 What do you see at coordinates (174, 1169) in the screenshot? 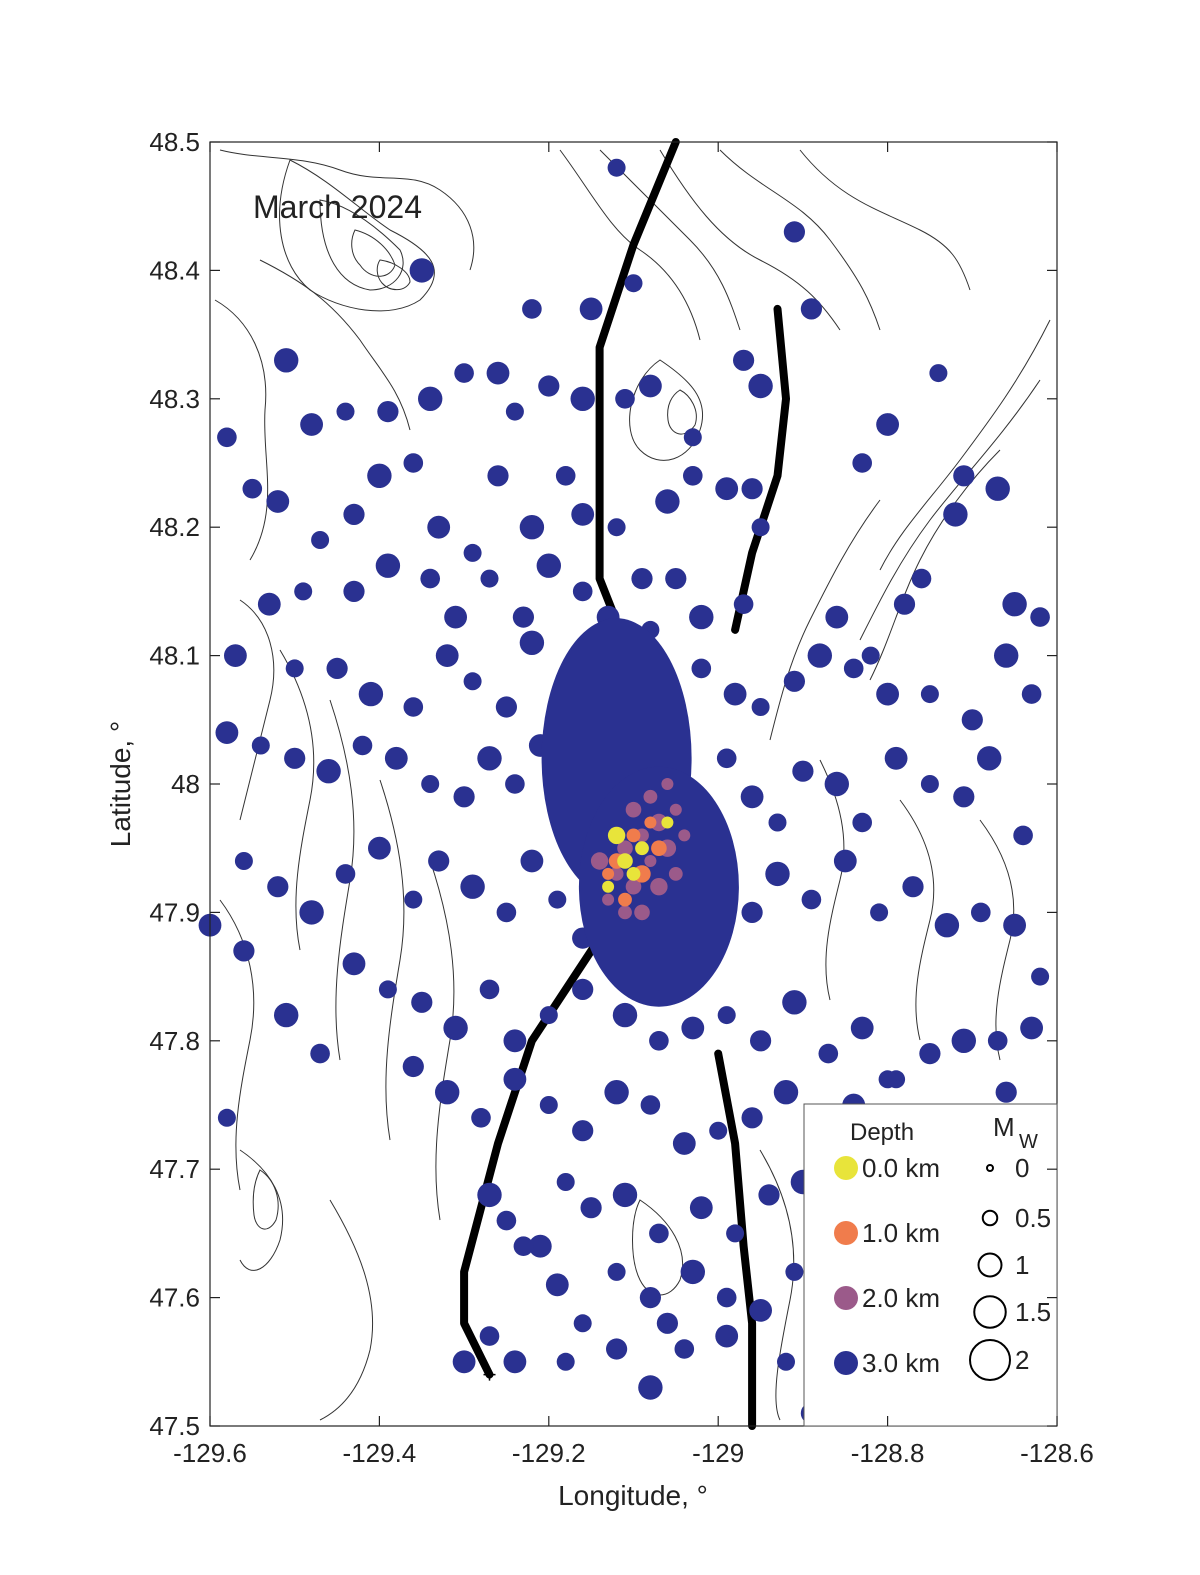
I see `y-tick-label: 47.7` at bounding box center [174, 1169].